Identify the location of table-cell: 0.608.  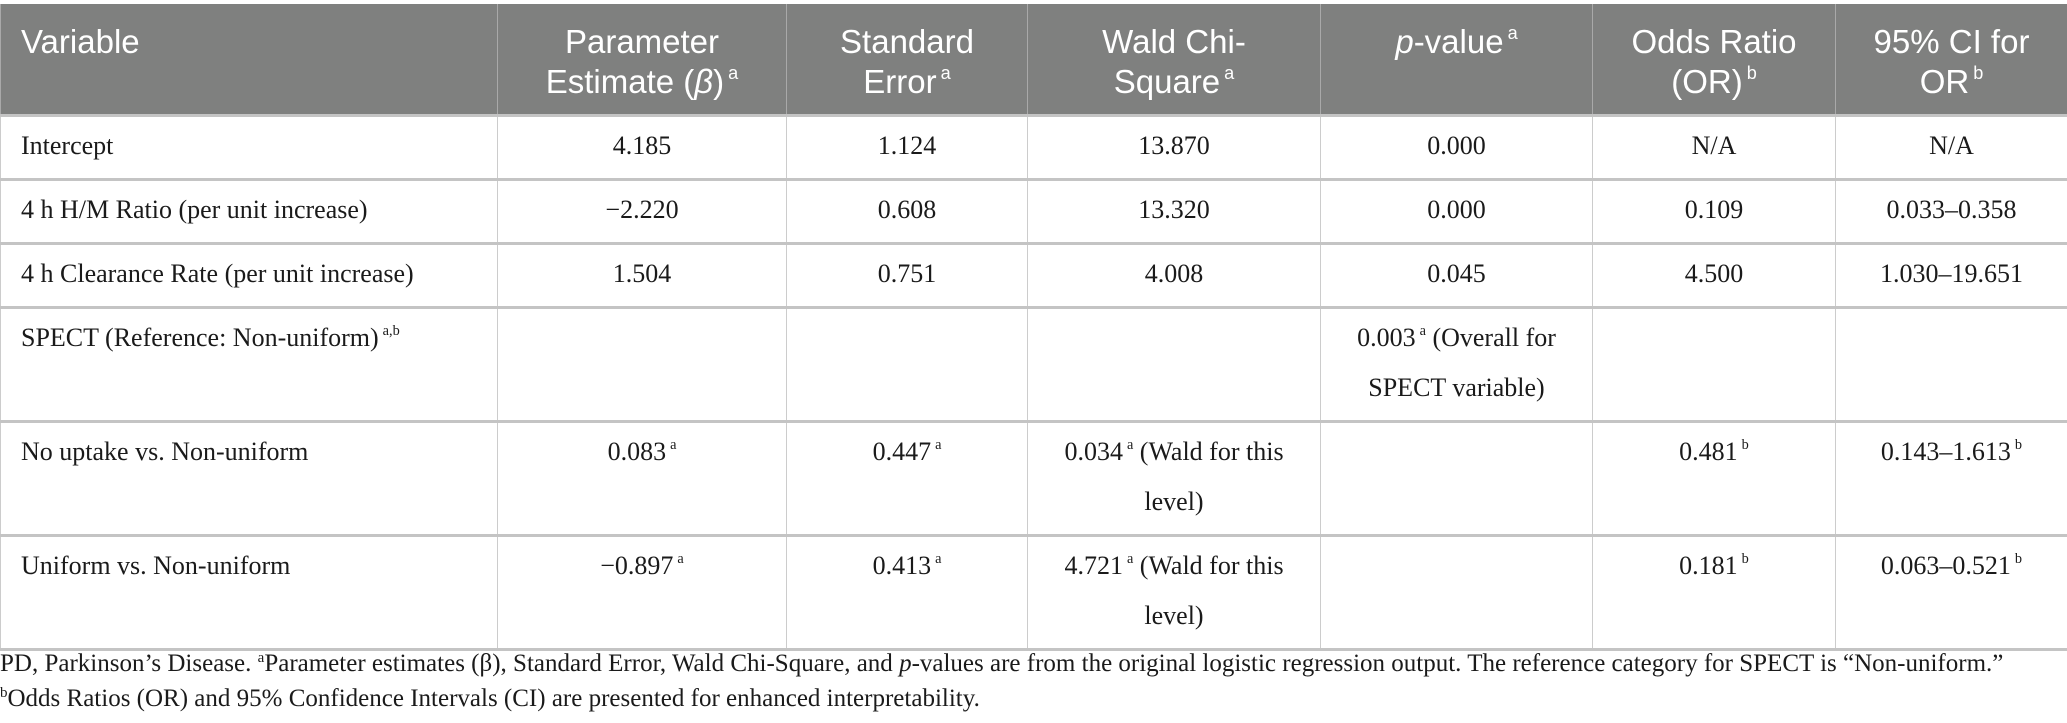
(907, 211).